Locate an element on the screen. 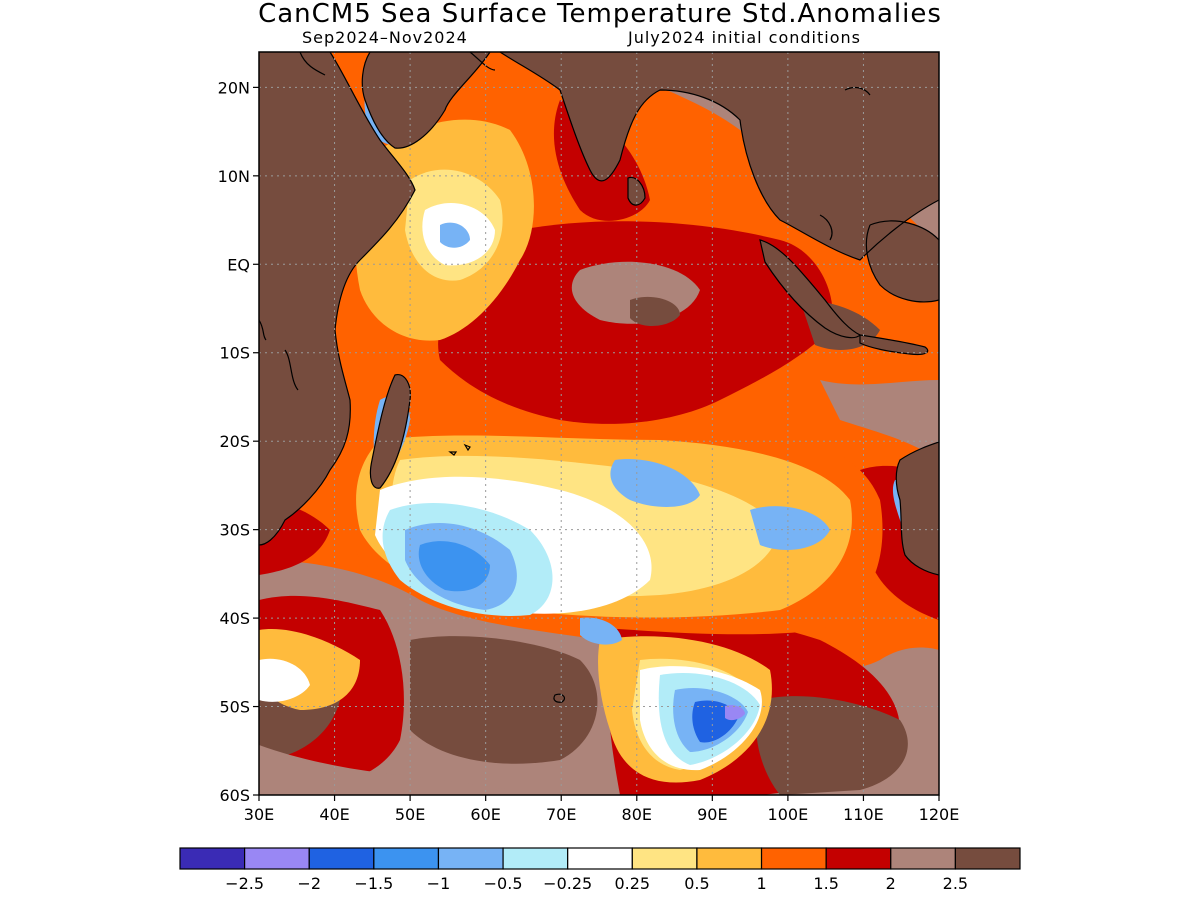  legend-label: −1 is located at coordinates (439, 883).